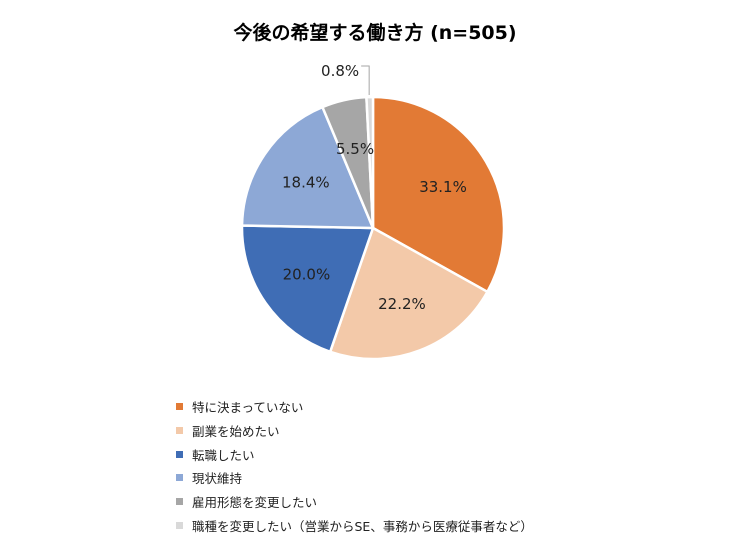  What do you see at coordinates (236, 432) in the screenshot?
I see `legend-label-2: 副業を始めたい` at bounding box center [236, 432].